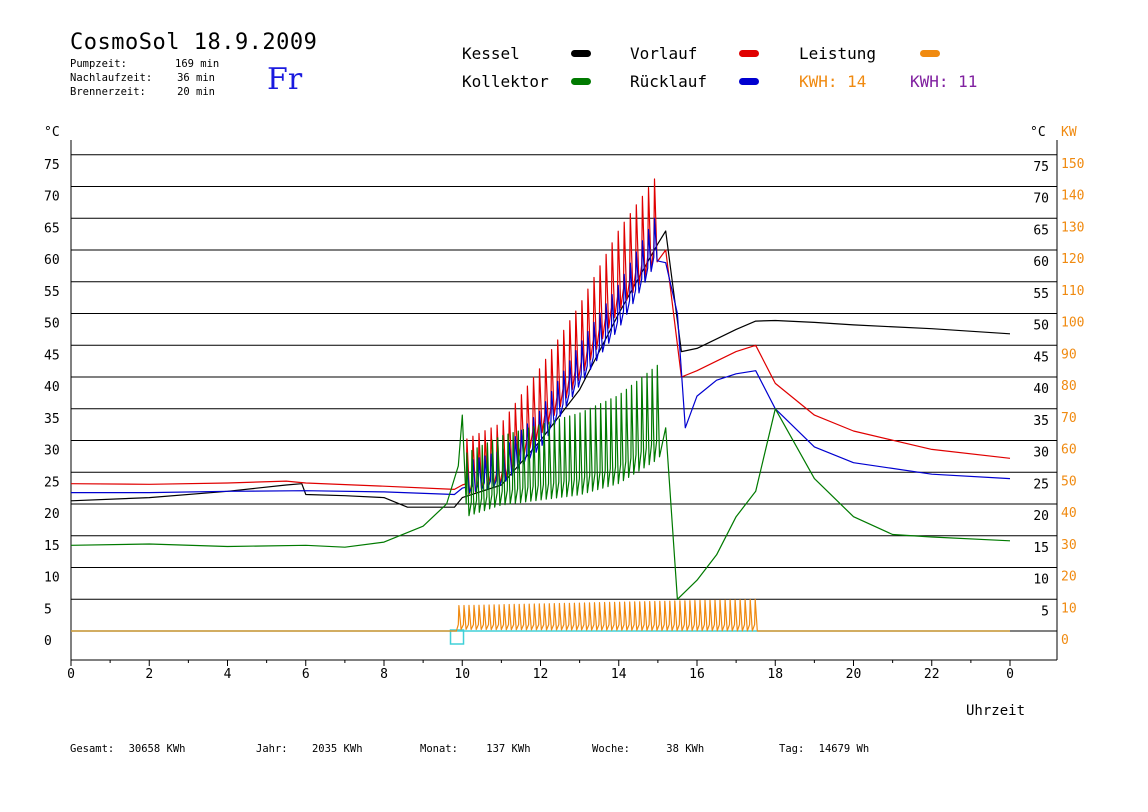  I want to click on y-tick-right-5: 5, so click(1045, 611).